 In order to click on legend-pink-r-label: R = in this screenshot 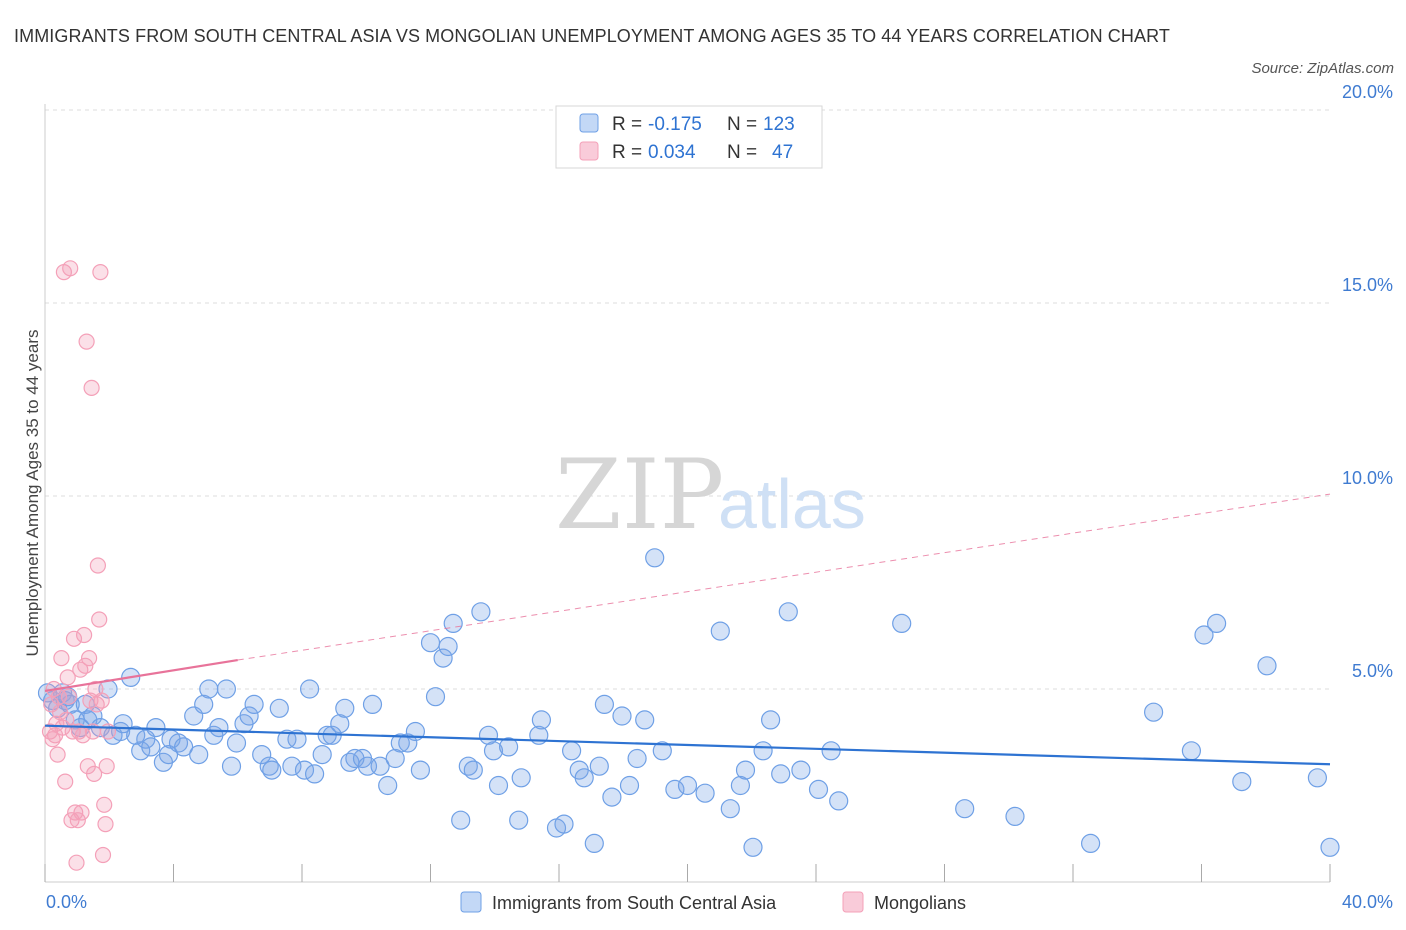, I will do `click(627, 152)`.